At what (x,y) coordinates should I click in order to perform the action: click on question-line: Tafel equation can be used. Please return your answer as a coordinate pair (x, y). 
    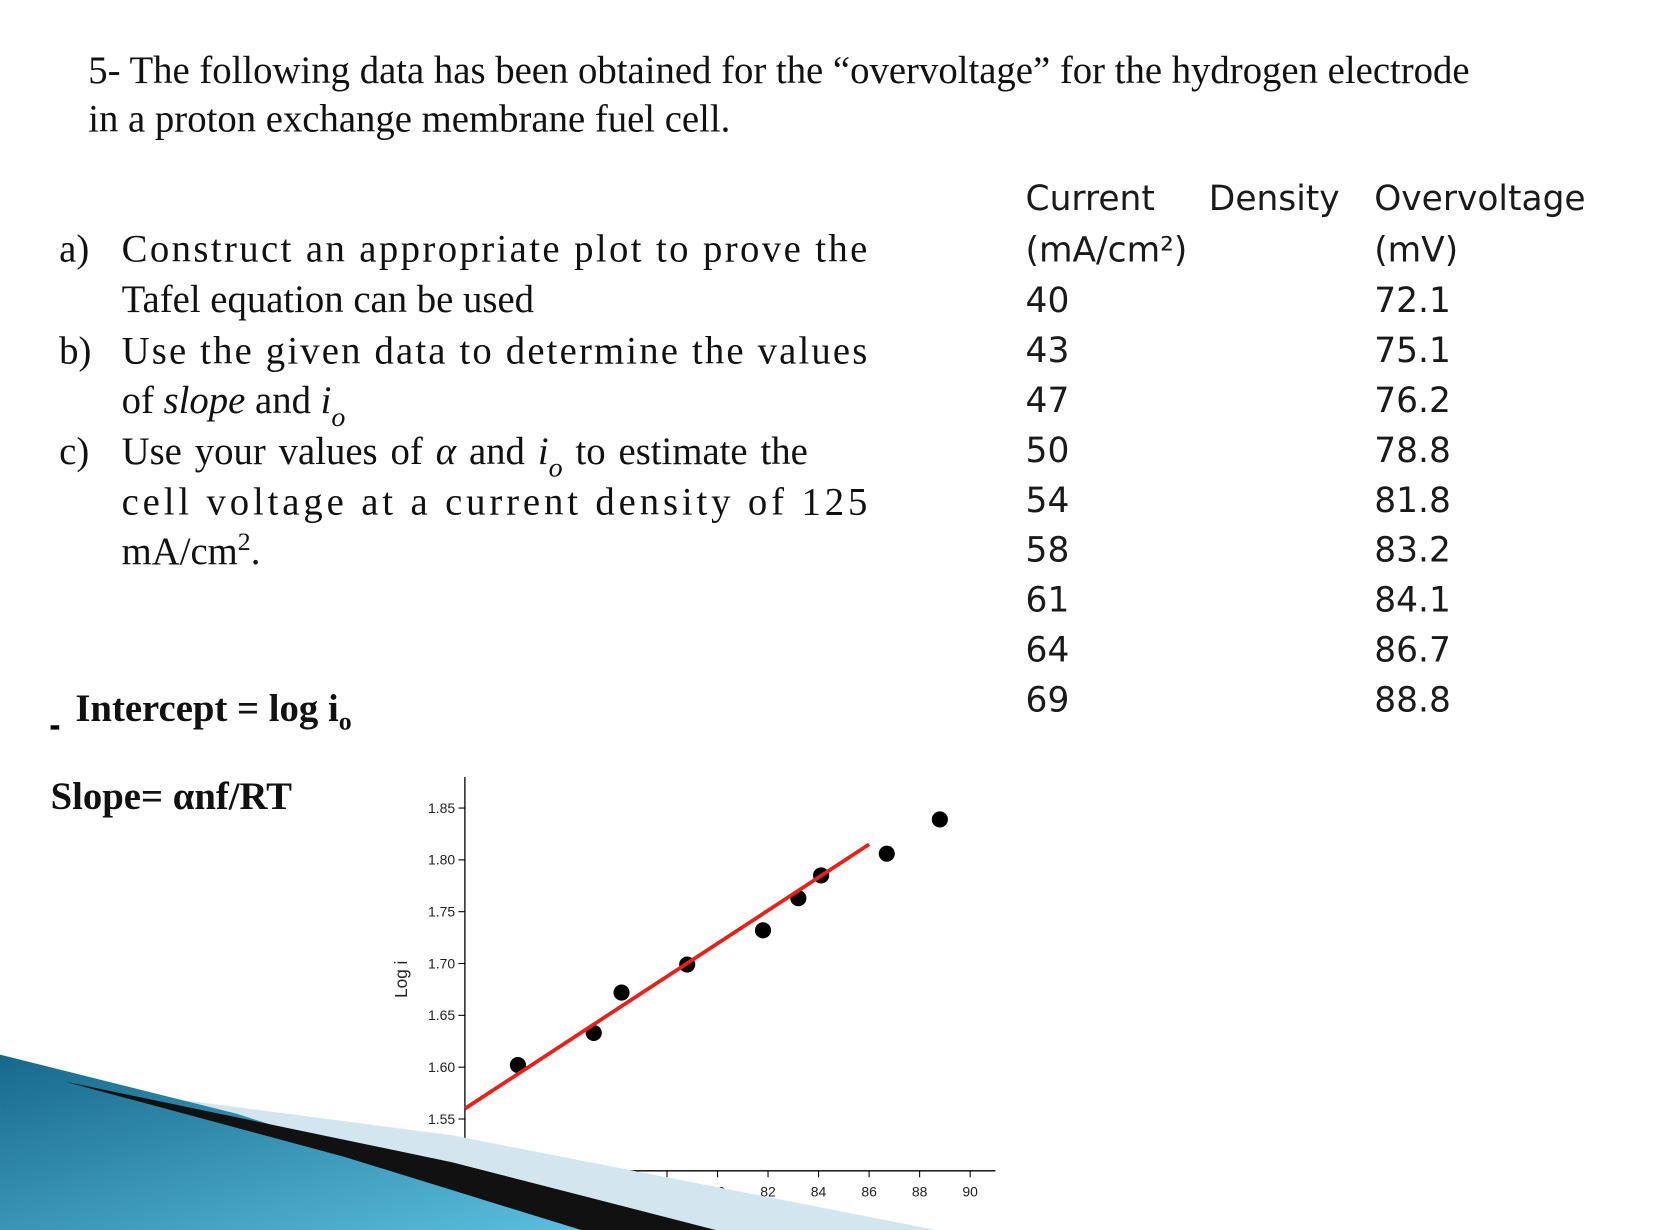
    Looking at the image, I should click on (328, 299).